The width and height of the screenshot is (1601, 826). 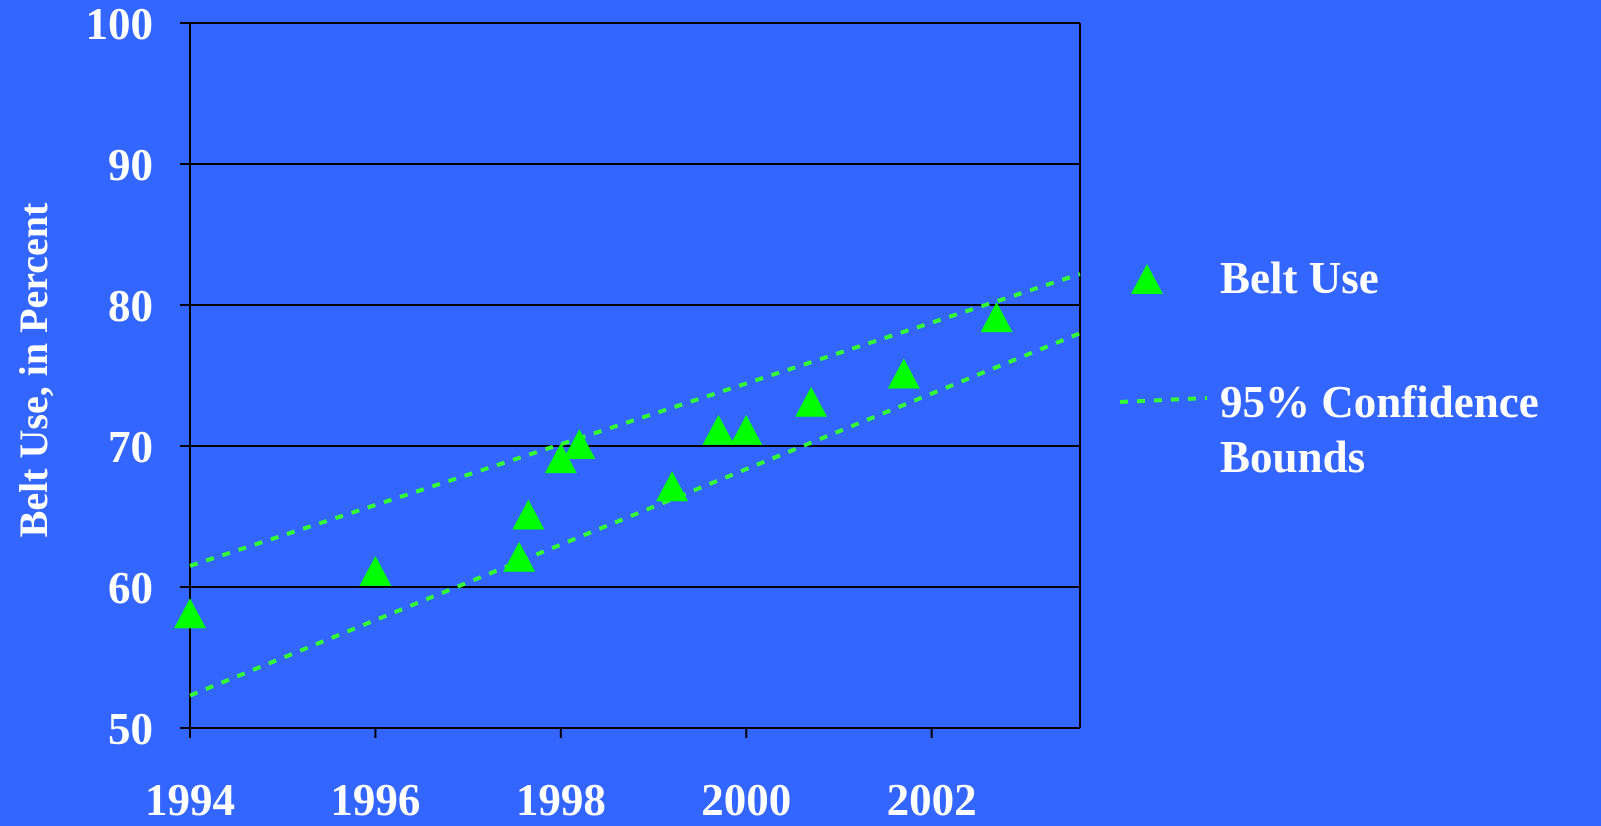 What do you see at coordinates (190, 800) in the screenshot?
I see `x-tick-label-1994: 1994` at bounding box center [190, 800].